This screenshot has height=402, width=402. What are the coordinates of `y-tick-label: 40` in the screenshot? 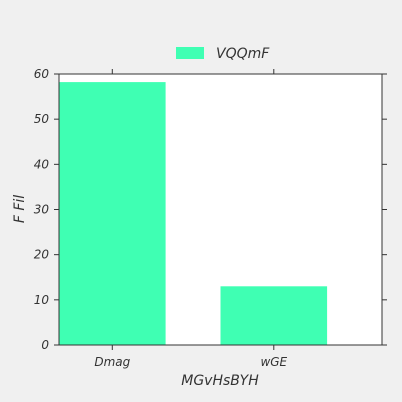 It's located at (42, 164).